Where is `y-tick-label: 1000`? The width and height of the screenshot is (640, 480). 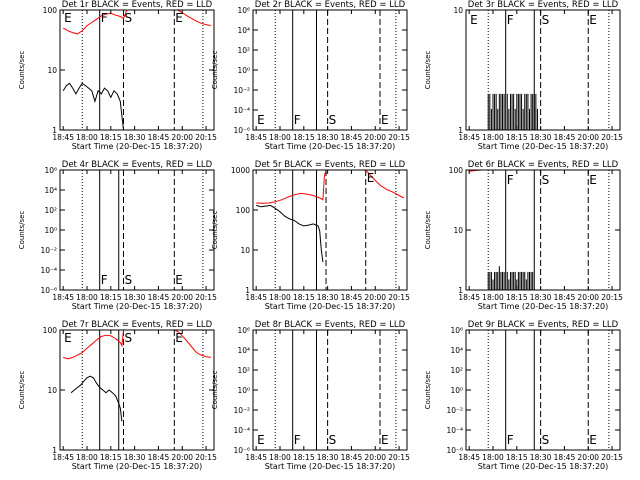
y-tick-label: 1000 is located at coordinates (240, 170).